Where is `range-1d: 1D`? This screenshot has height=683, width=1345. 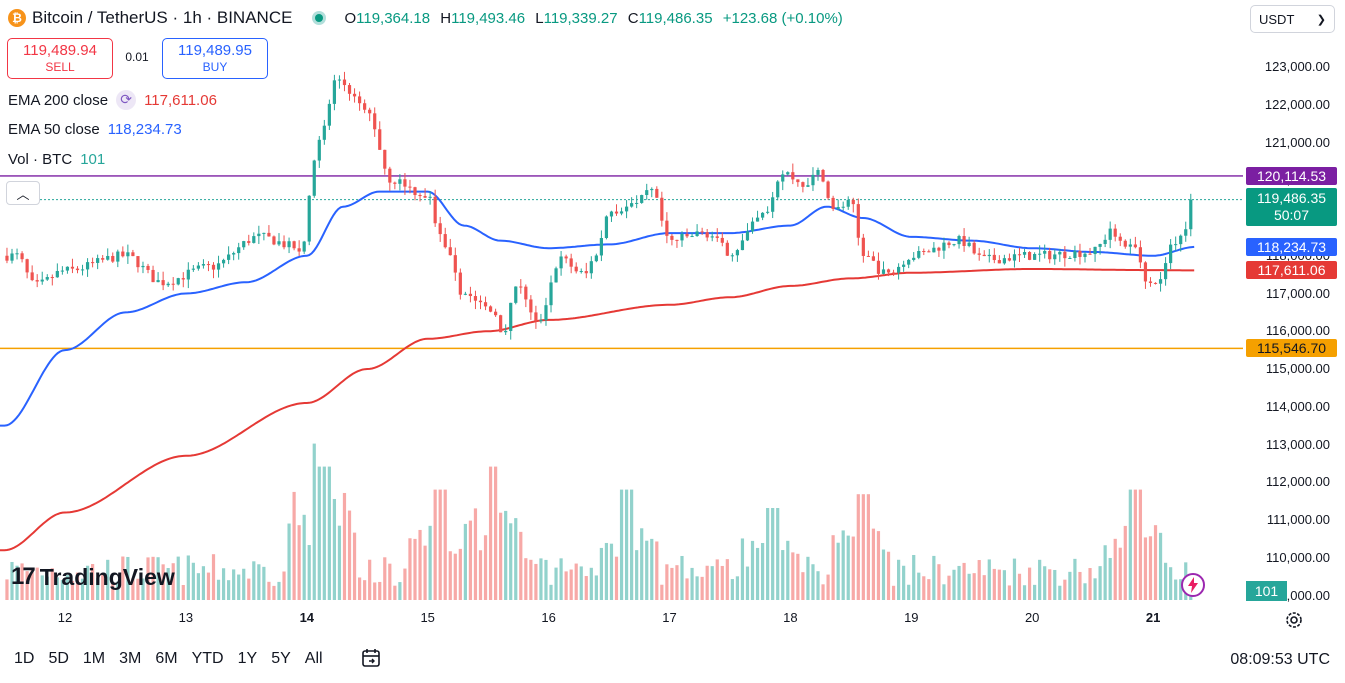
range-1d: 1D is located at coordinates (24, 658).